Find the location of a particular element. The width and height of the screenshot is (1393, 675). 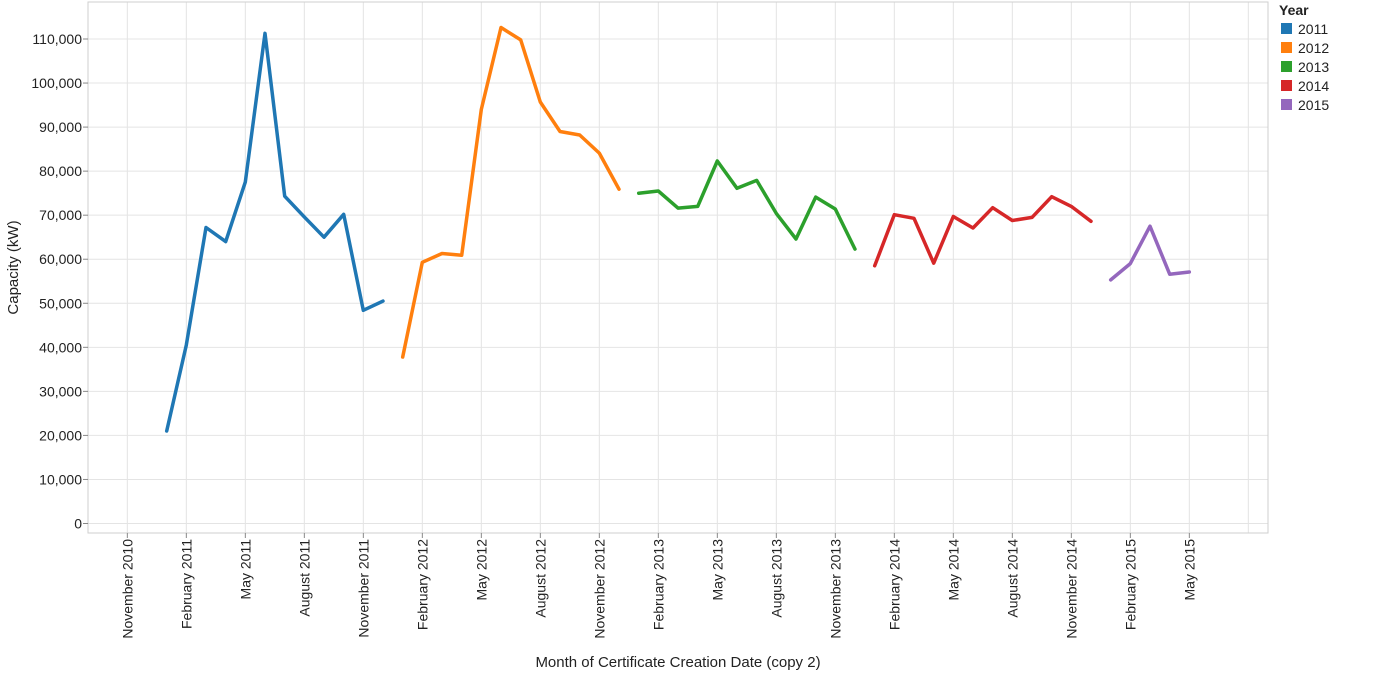

legend-swatch-2015 is located at coordinates (1286, 104).